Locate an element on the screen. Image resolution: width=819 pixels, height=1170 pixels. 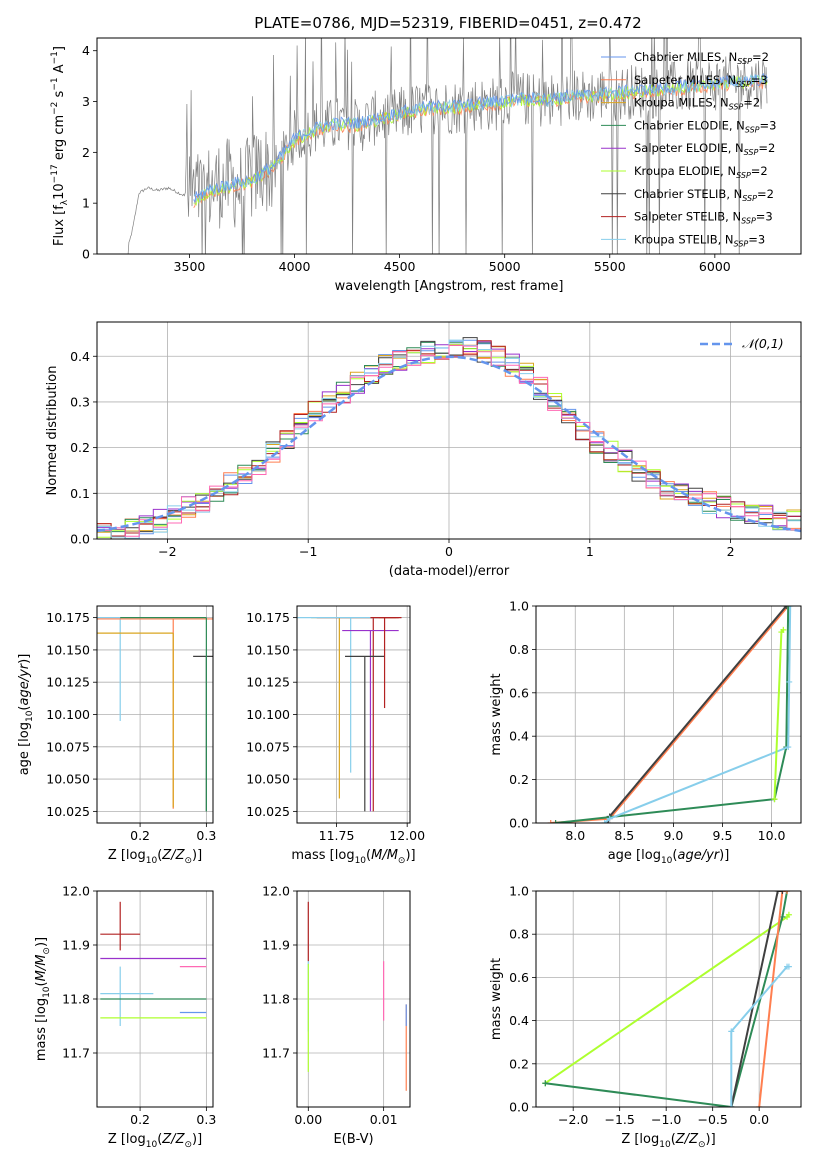
x-tick-label: 10.0 is located at coordinates (772, 835).